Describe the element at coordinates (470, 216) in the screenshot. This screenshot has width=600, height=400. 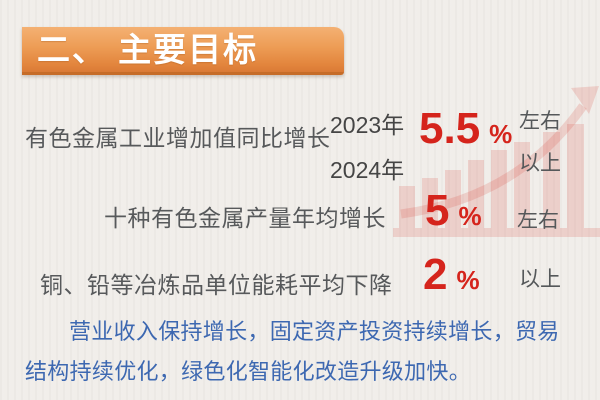
I see `goal-2-percent-sign: %` at that location.